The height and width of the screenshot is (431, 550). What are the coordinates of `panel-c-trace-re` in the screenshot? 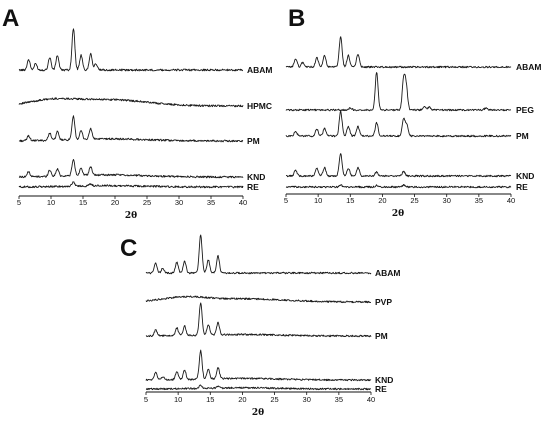 It's located at (258, 387).